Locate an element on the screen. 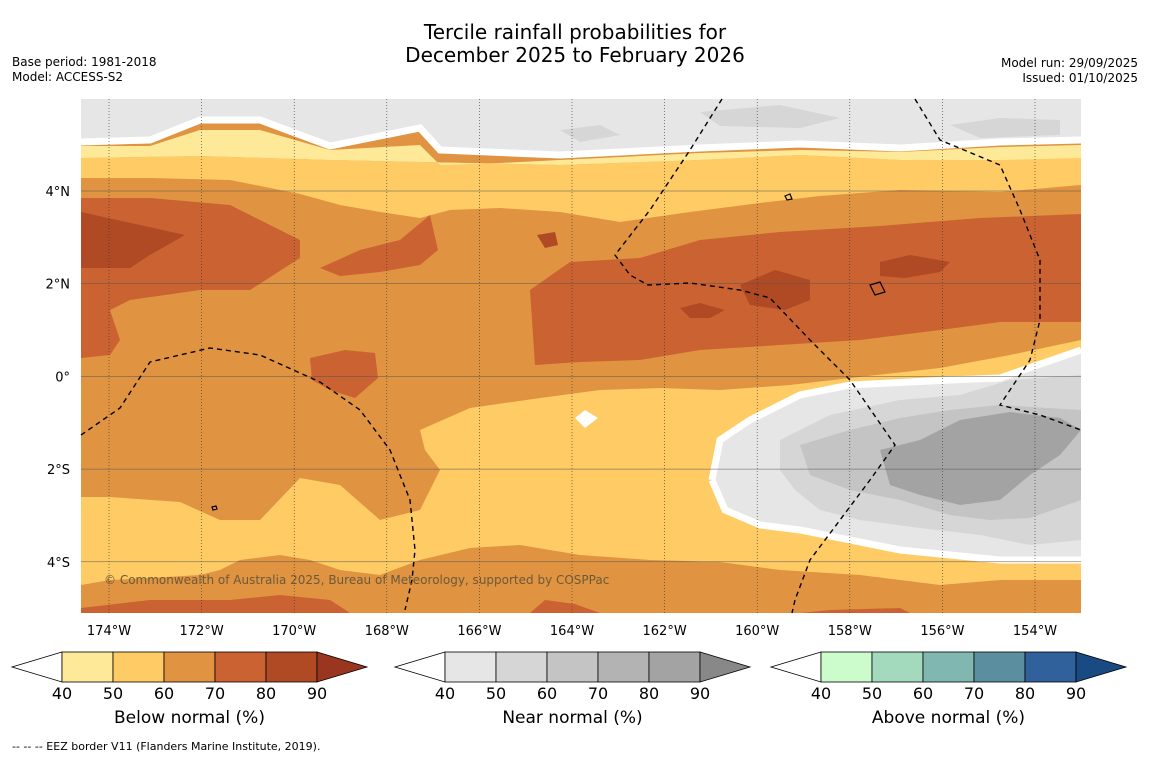 This screenshot has height=758, width=1150. longitude-label: 156°W is located at coordinates (942, 631).